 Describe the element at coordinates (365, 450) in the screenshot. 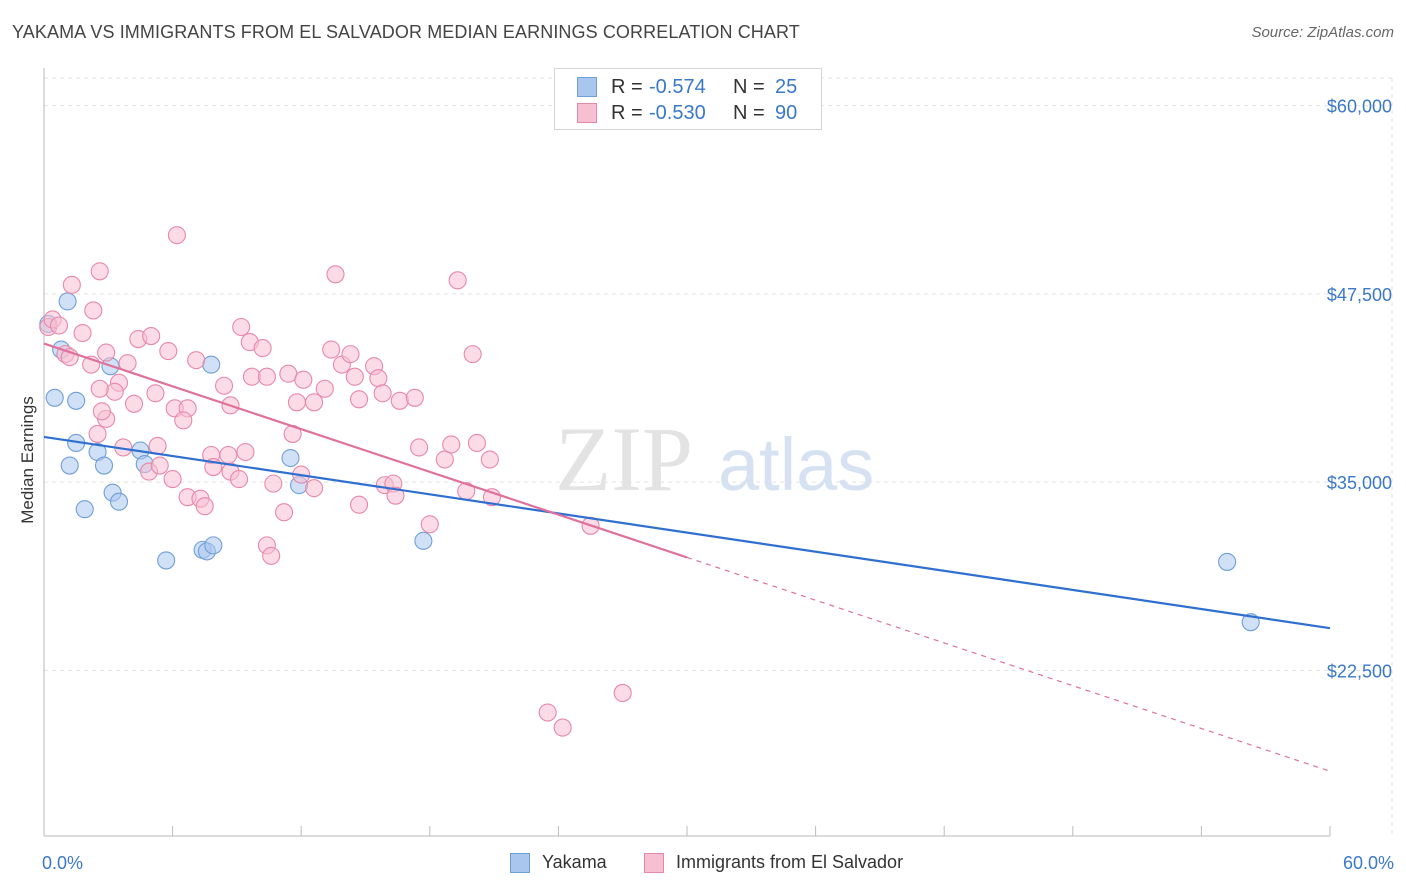

I see `el-salvador-trend-line` at that location.